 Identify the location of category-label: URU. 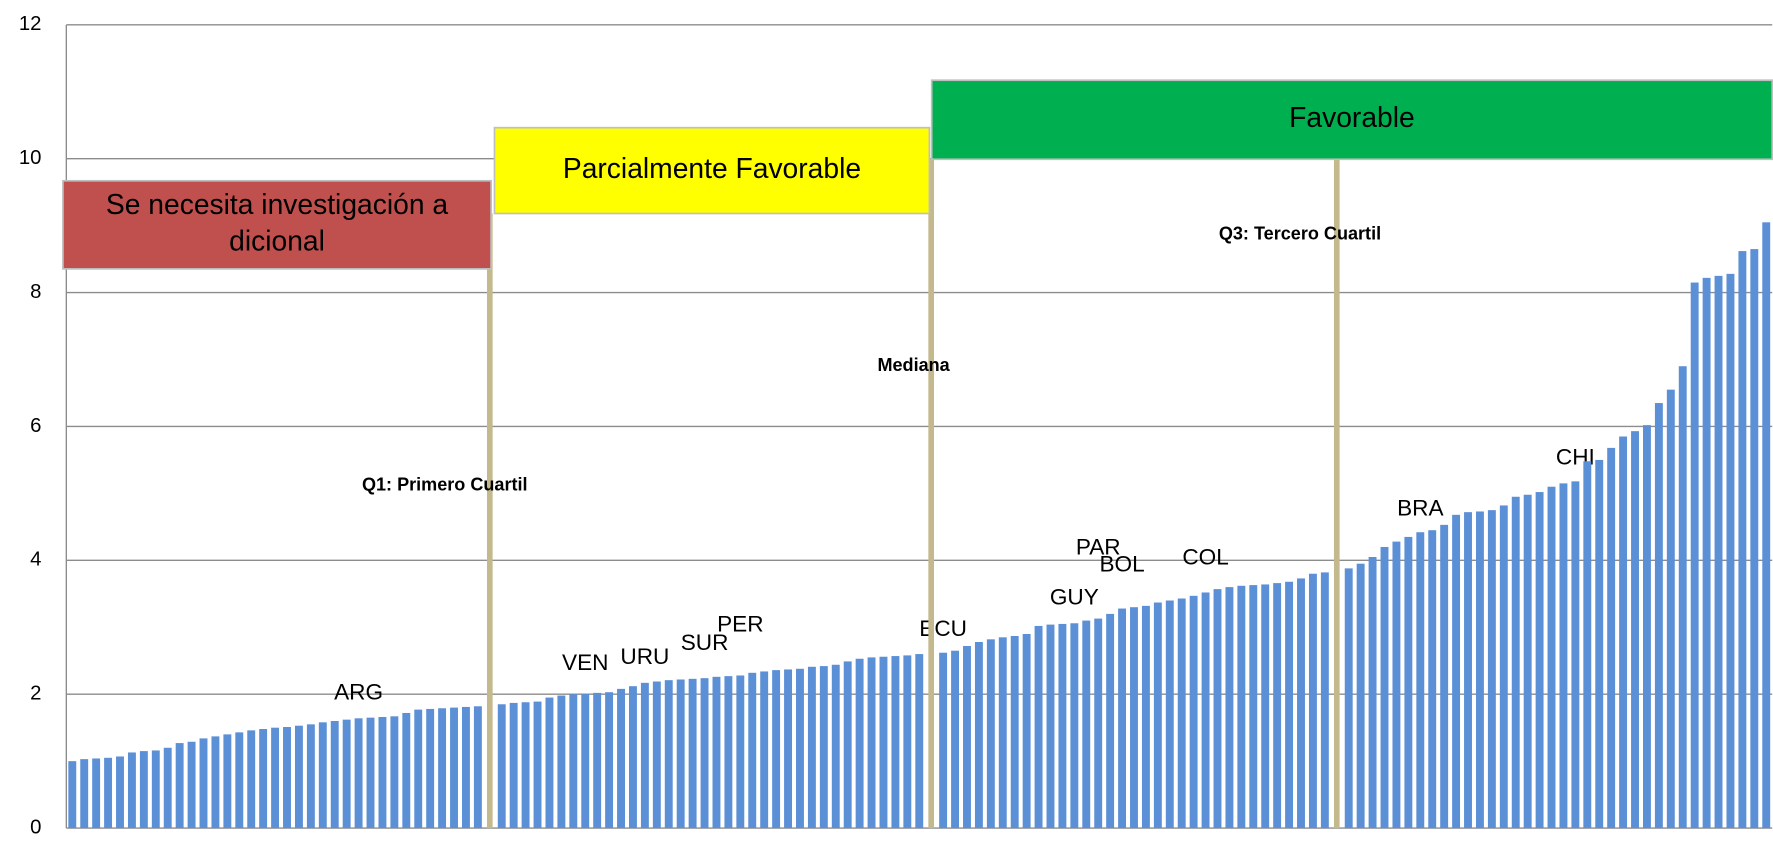
(644, 656).